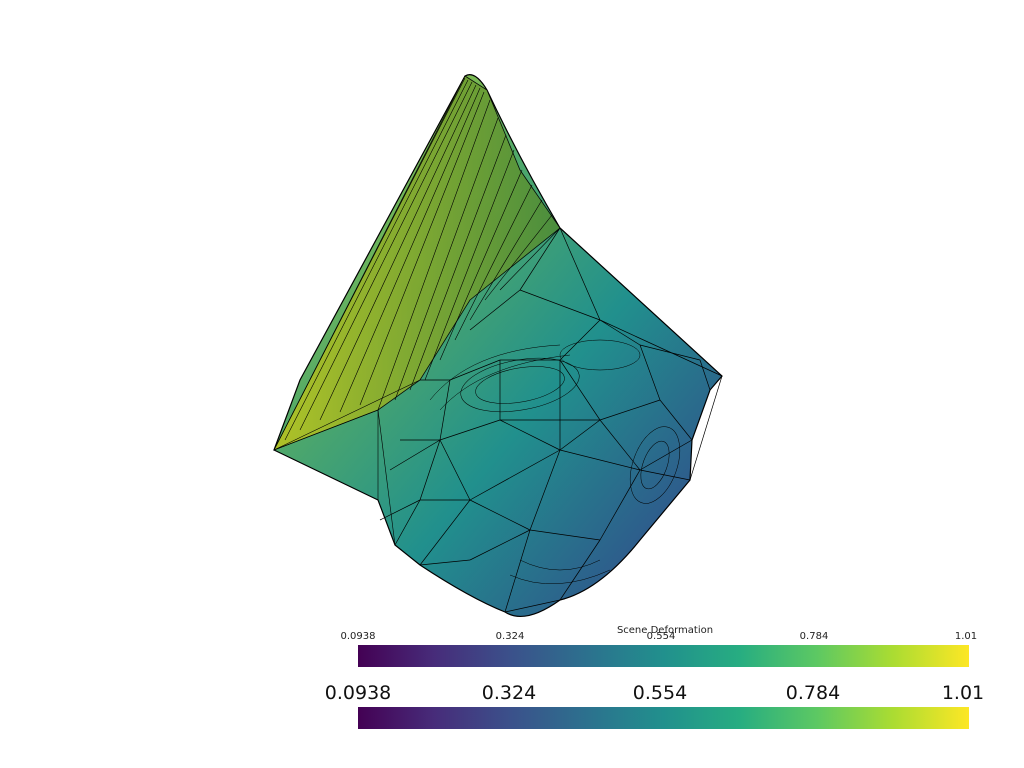  Describe the element at coordinates (966, 636) in the screenshot. I see `tick-label: 1.01` at that location.